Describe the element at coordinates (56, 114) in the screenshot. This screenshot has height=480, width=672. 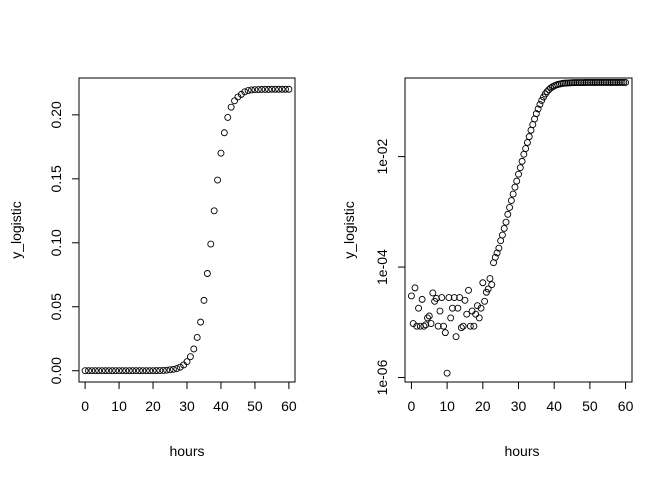
I see `left-y-tick-label: 0.20` at that location.